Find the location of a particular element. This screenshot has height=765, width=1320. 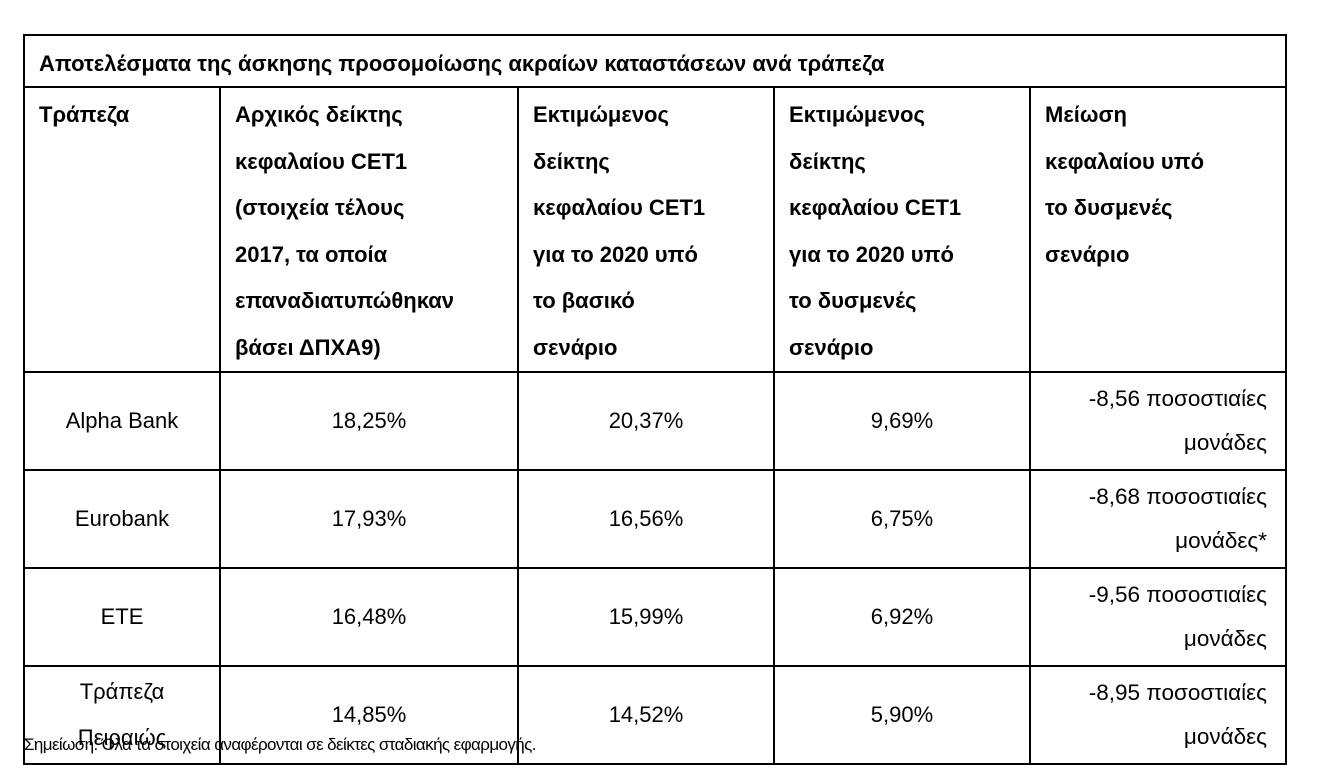

baseline-2020-cell: 20,37% is located at coordinates (646, 421).